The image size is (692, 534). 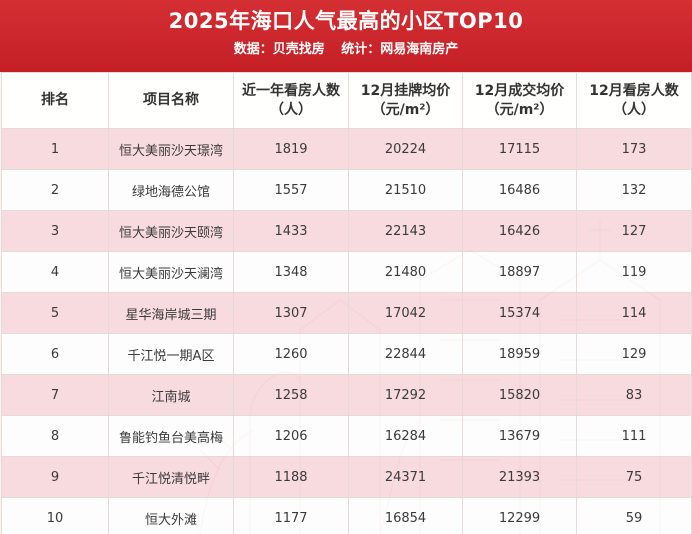 What do you see at coordinates (171, 515) in the screenshot?
I see `project-name-cell: 恒大外滩` at bounding box center [171, 515].